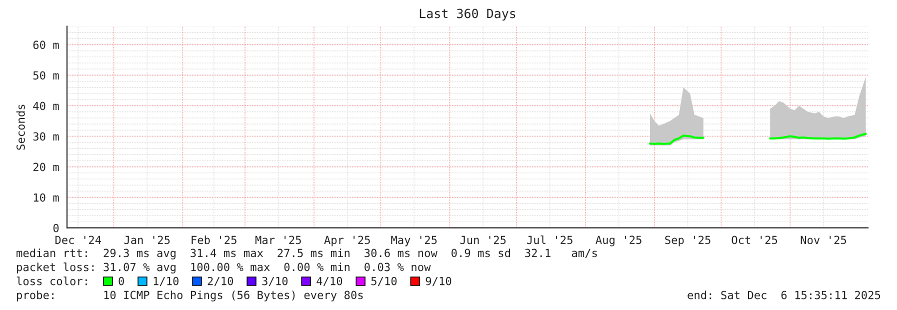  I want to click on x-tick-label: Jan '25, so click(147, 240).